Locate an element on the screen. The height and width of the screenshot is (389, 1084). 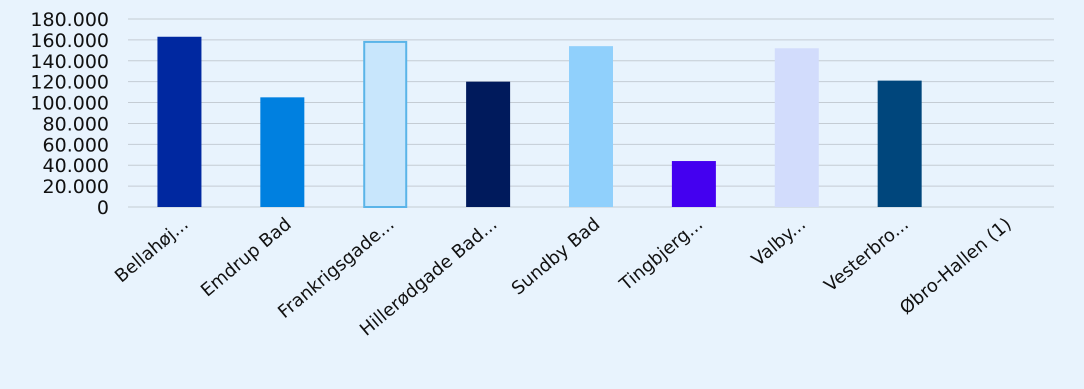
y-tick-label: 40.000 is located at coordinates (76, 166).